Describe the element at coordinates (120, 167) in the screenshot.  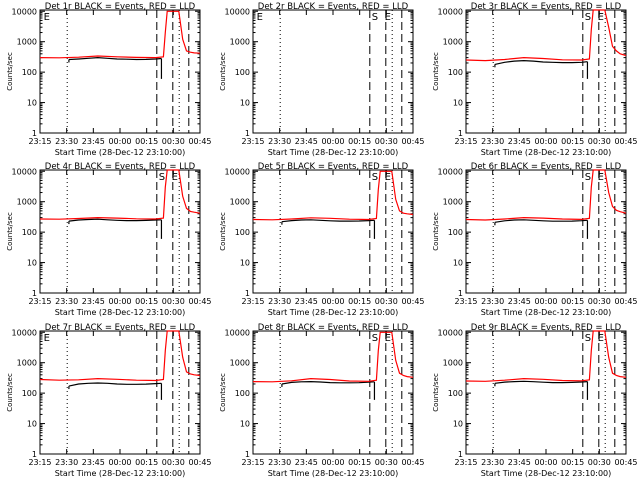
I see `panel-title: Det 4r BLACK = Events, RED = LLD` at that location.